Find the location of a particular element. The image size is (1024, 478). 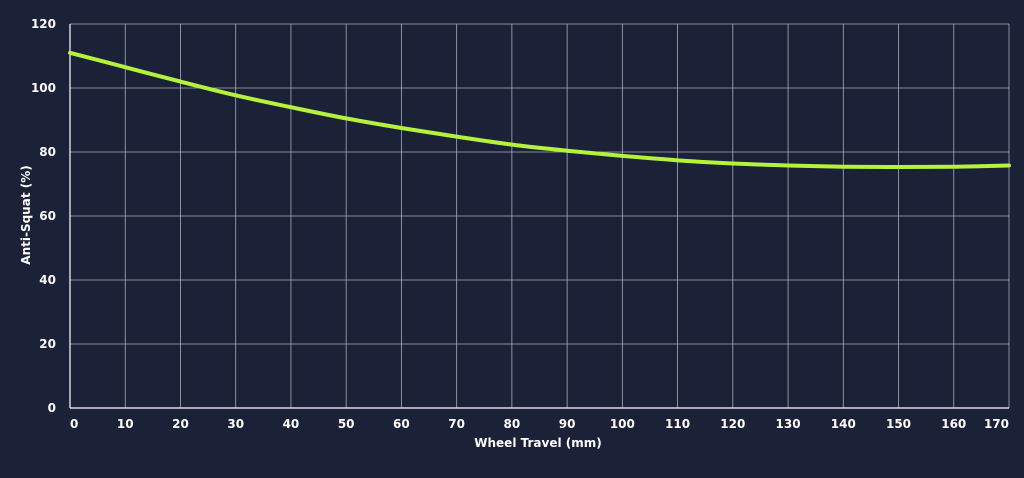

x-tick-label: 150 is located at coordinates (898, 424).